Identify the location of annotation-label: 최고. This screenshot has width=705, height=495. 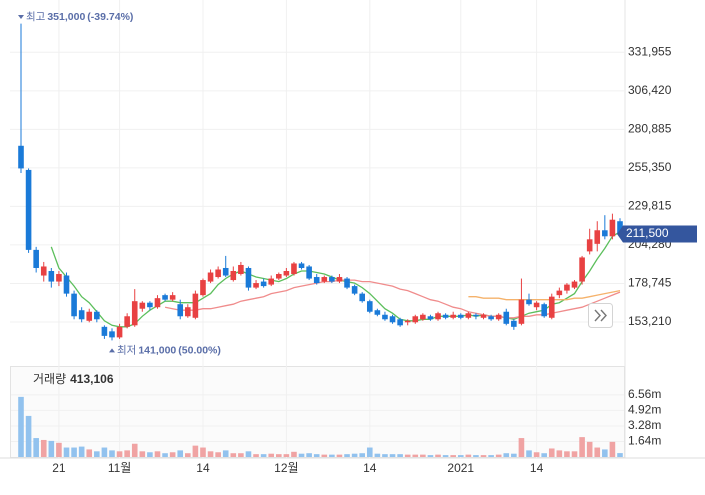
(36, 17).